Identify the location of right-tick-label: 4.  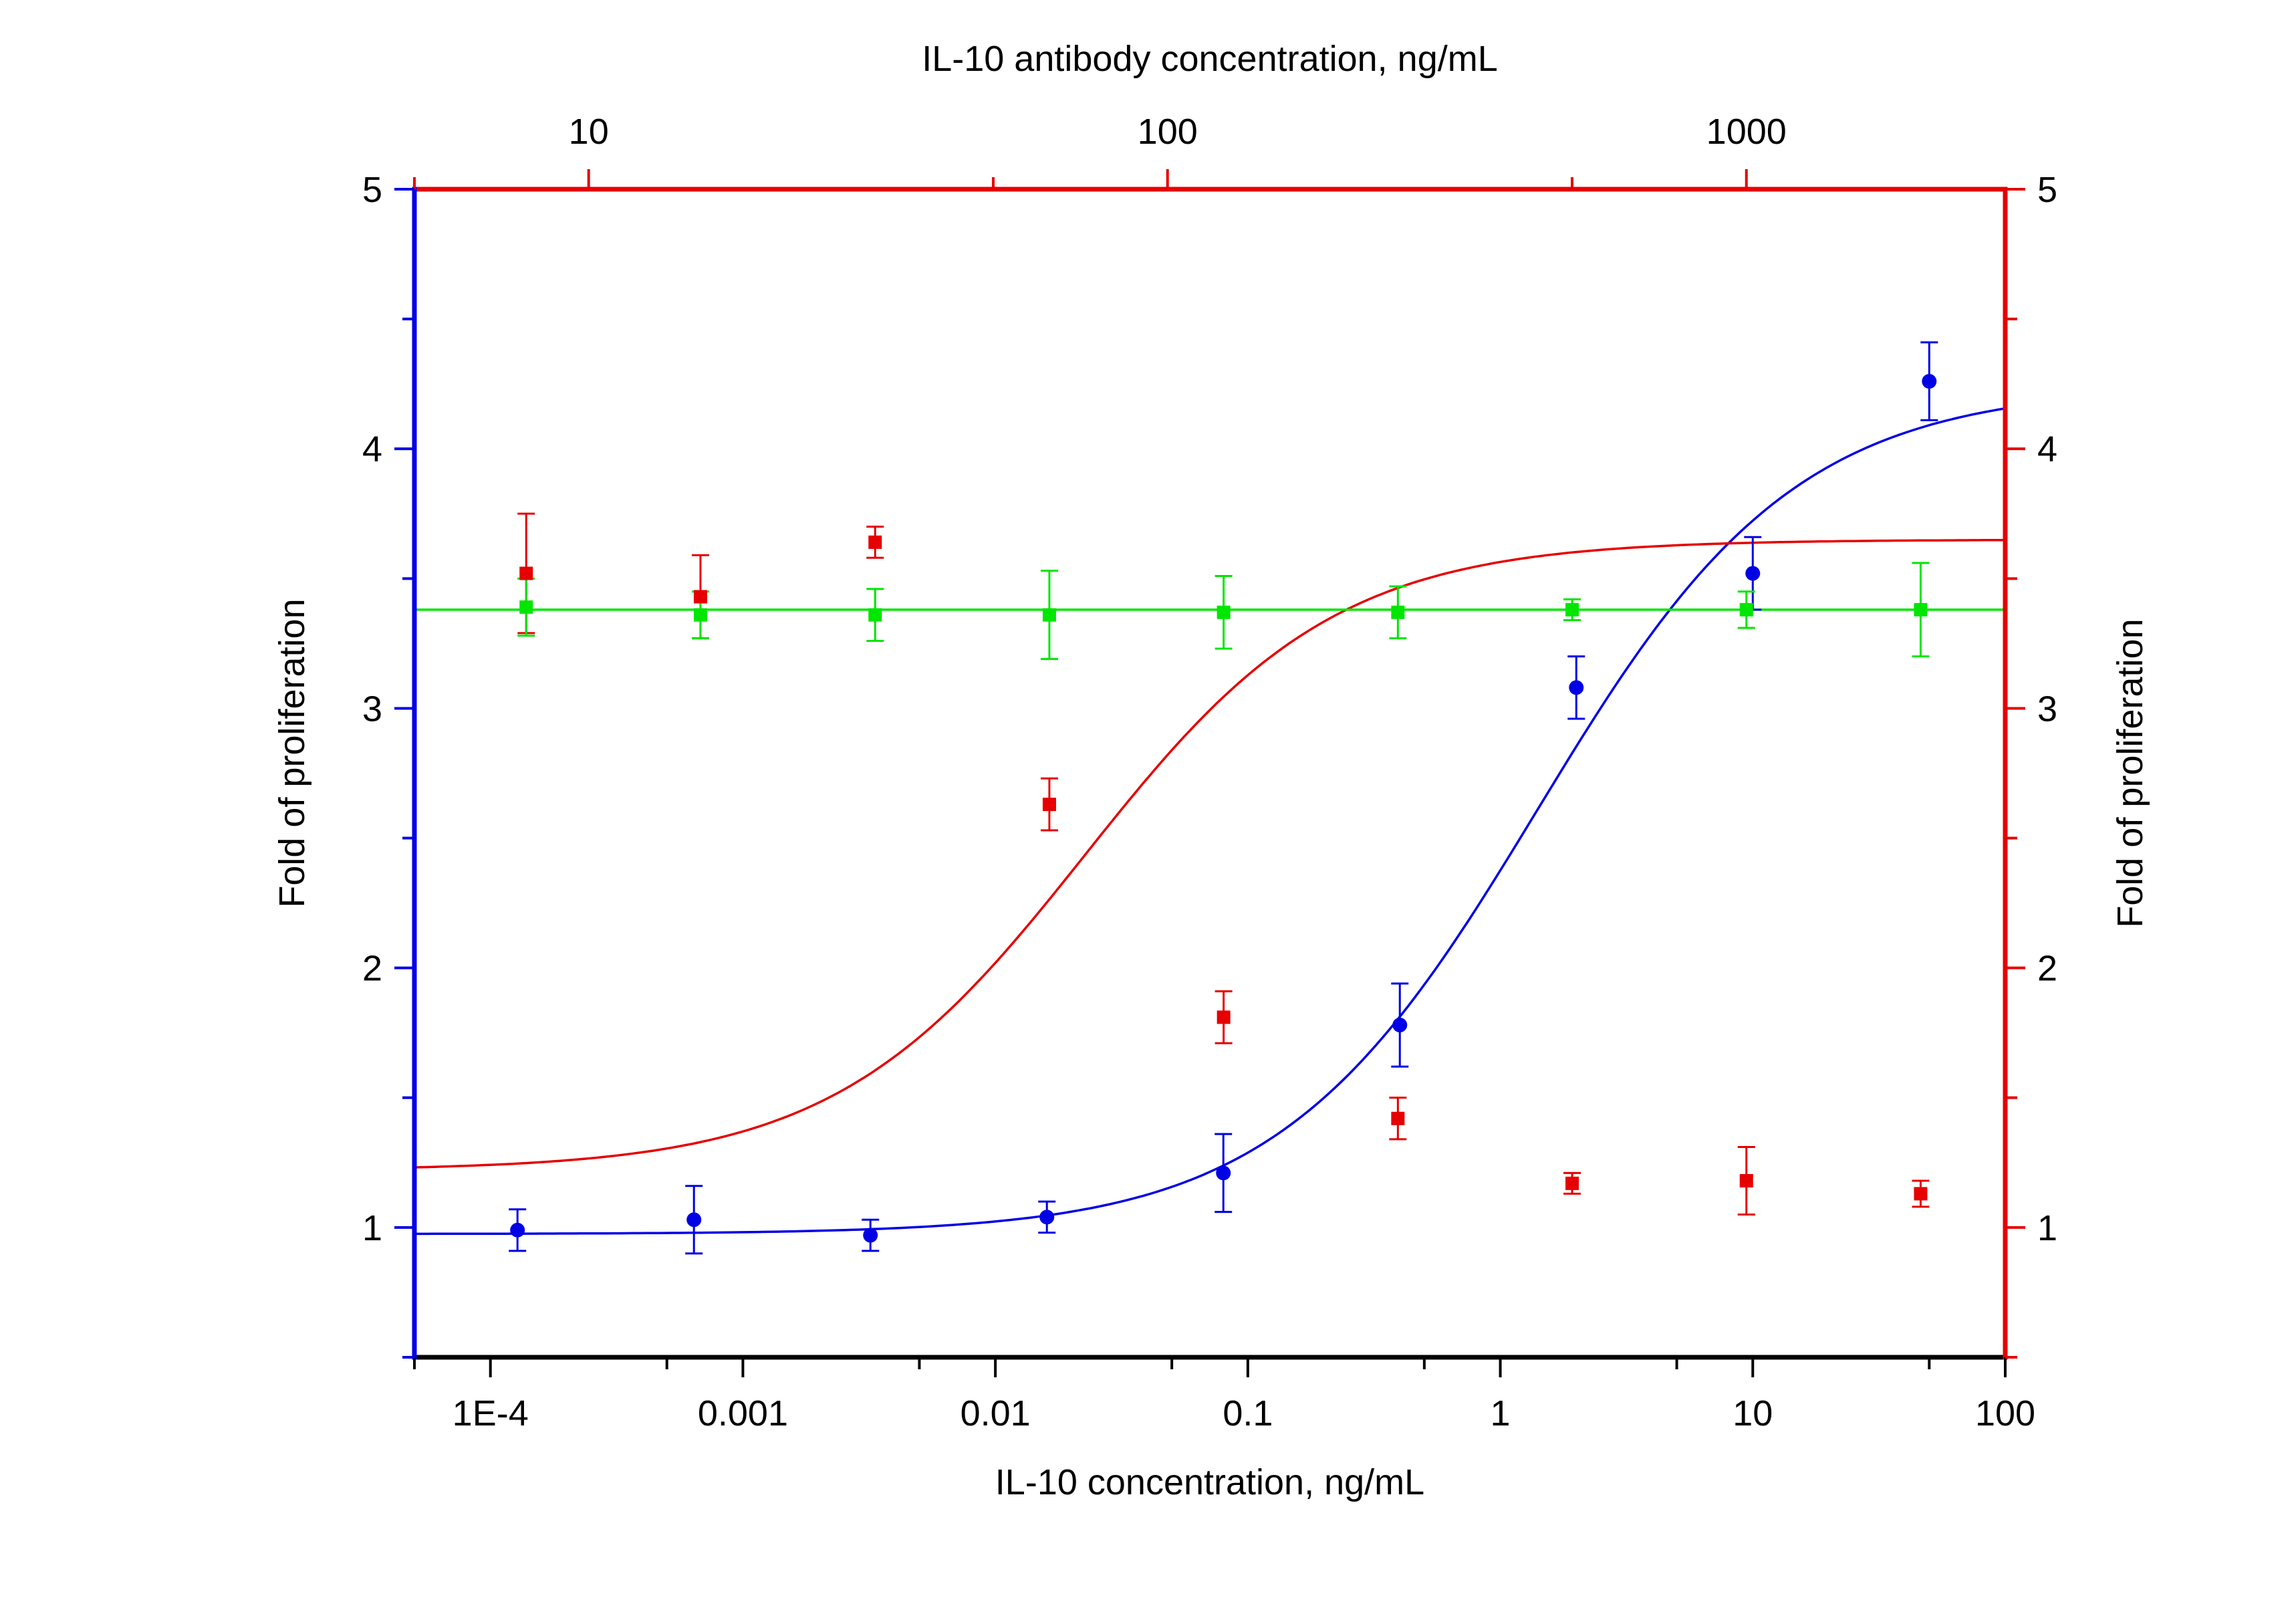
(2047, 449).